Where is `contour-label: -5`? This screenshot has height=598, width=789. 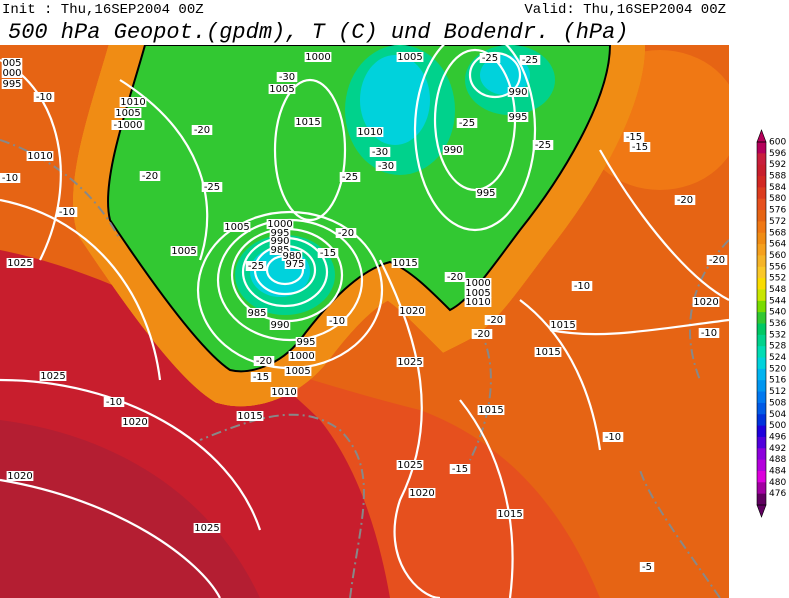
contour-label: -5 is located at coordinates (647, 567).